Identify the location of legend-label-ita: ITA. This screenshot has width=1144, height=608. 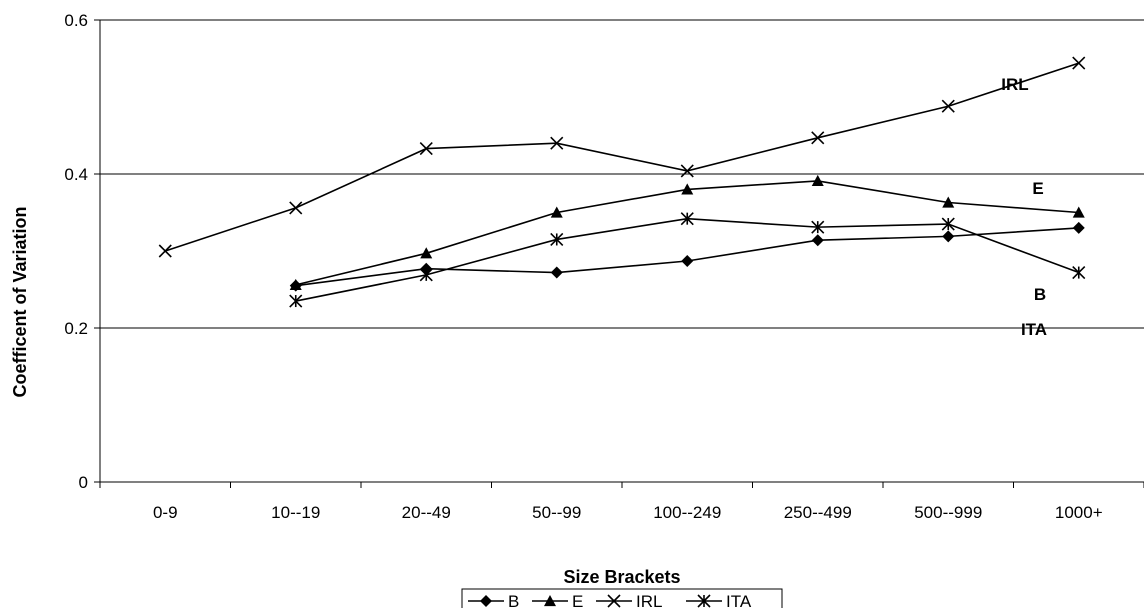
(739, 600).